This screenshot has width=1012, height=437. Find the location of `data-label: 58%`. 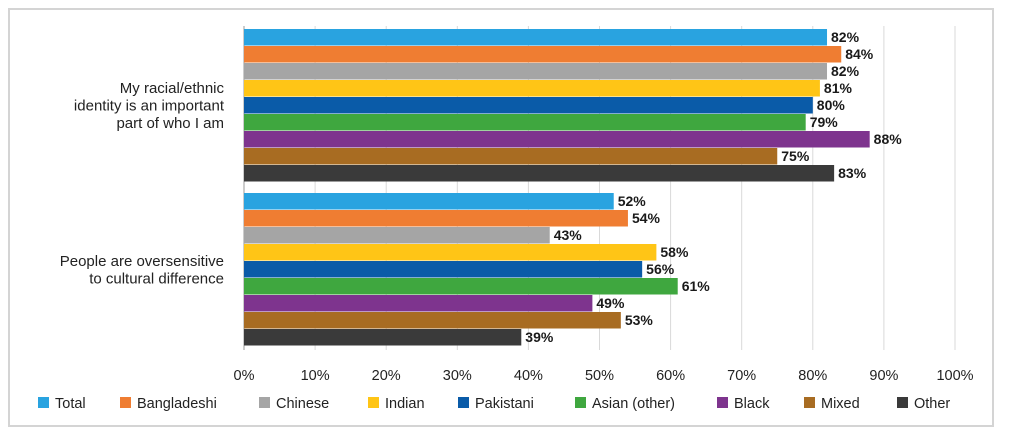

data-label: 58% is located at coordinates (674, 252).